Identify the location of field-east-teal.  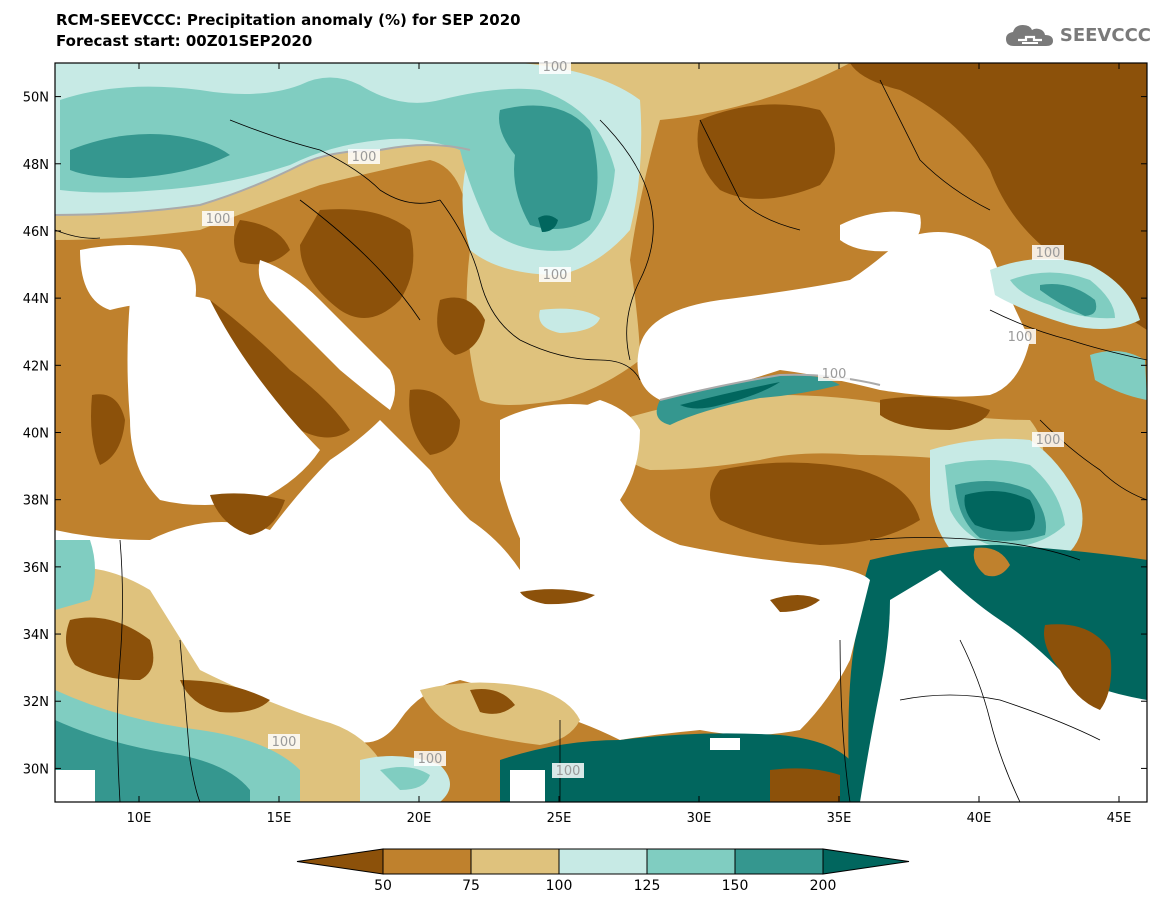
(1118, 375).